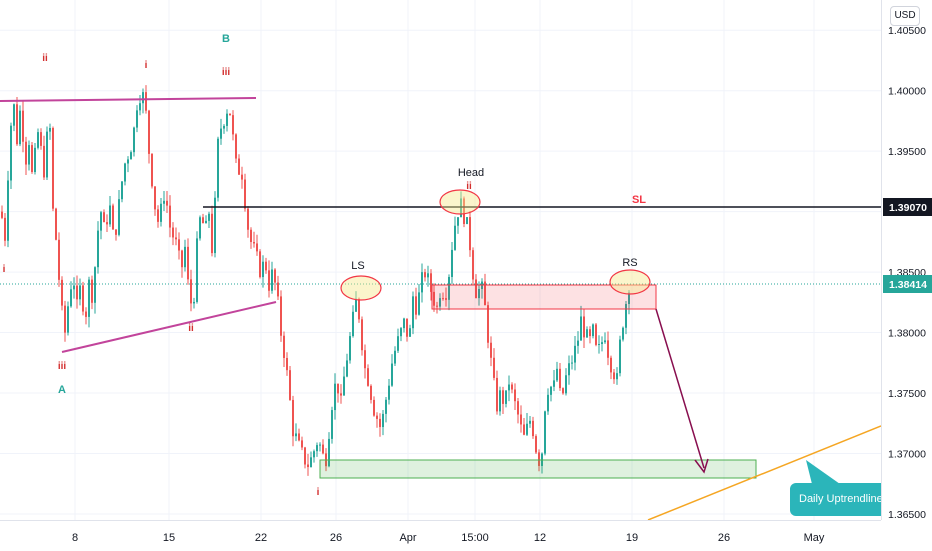 This screenshot has height=551, width=932. Describe the element at coordinates (226, 39) in the screenshot. I see `wave-b-label: B` at that location.